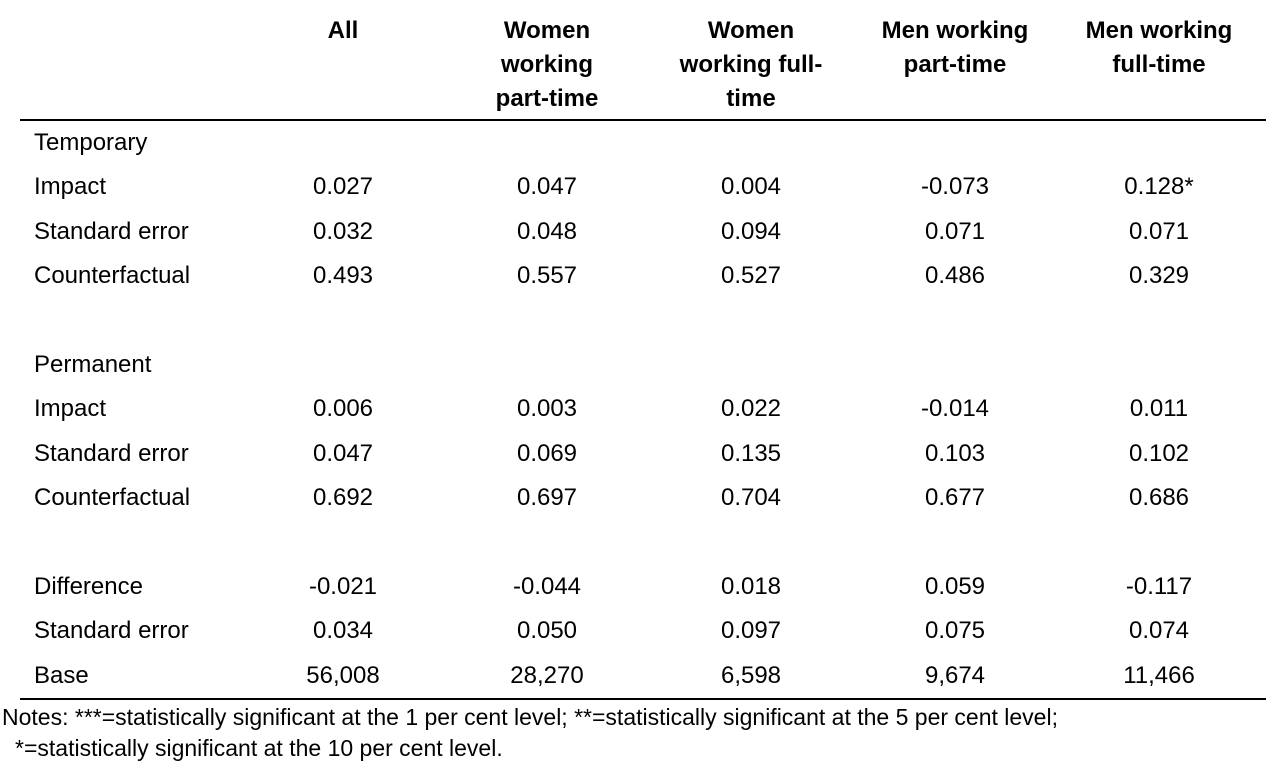  Describe the element at coordinates (751, 675) in the screenshot. I see `table-cell: 6,598` at that location.